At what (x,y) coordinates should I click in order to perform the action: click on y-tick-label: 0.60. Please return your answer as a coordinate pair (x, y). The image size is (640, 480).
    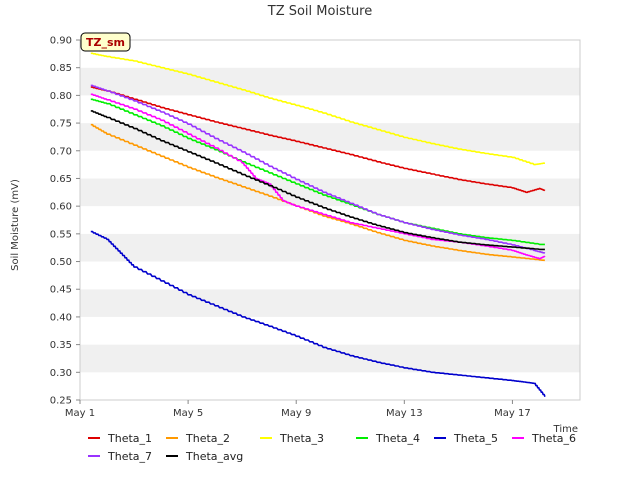
    Looking at the image, I should click on (61, 207).